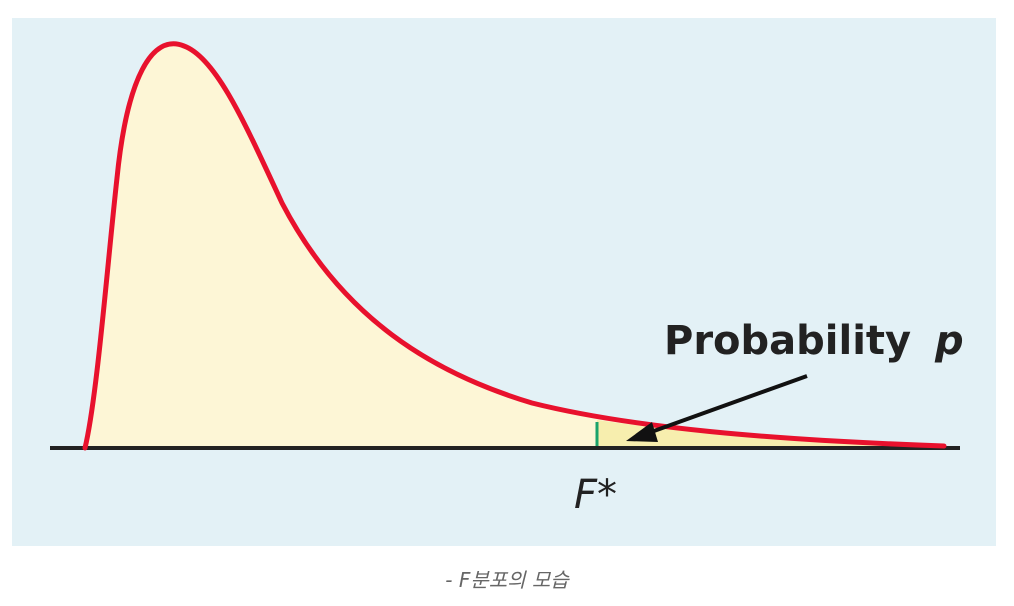  What do you see at coordinates (723, 406) in the screenshot?
I see `probability-arrow-shaft` at bounding box center [723, 406].